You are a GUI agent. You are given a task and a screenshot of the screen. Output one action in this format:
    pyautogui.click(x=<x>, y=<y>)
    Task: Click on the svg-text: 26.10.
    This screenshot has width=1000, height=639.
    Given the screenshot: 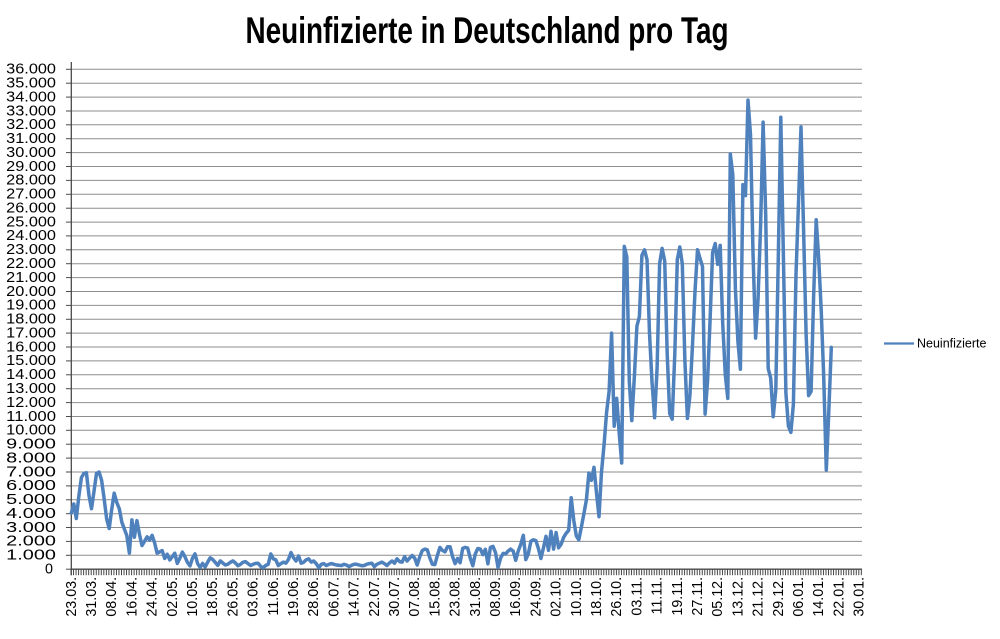 What is the action you would take?
    pyautogui.click(x=617, y=597)
    